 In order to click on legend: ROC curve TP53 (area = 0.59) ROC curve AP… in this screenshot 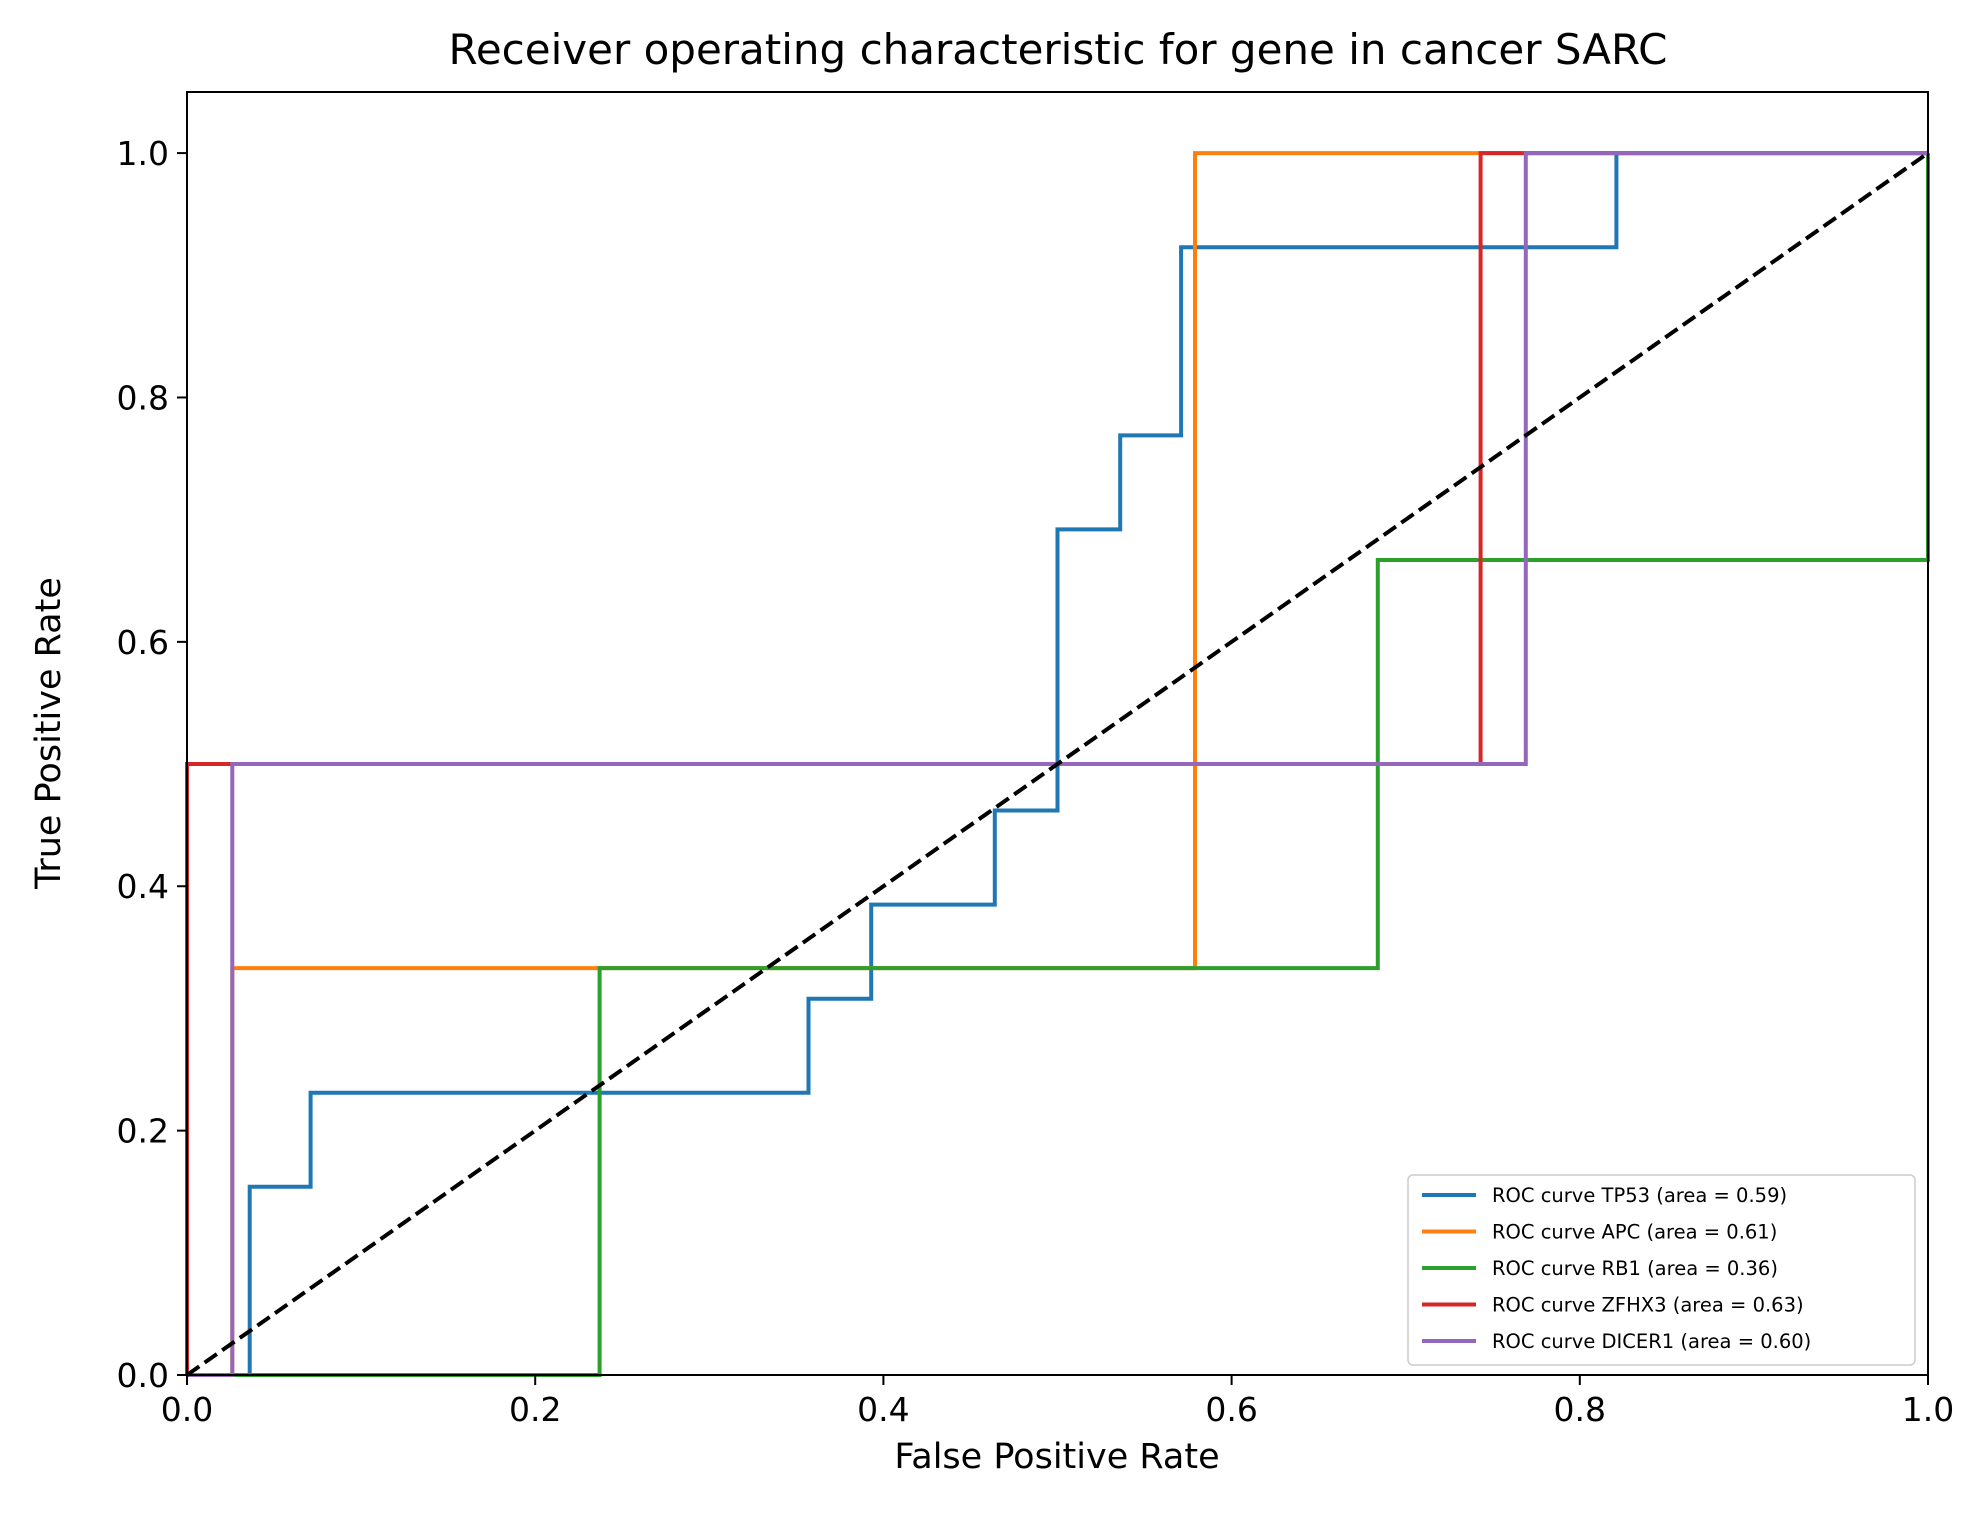, I will do `click(1661, 1270)`.